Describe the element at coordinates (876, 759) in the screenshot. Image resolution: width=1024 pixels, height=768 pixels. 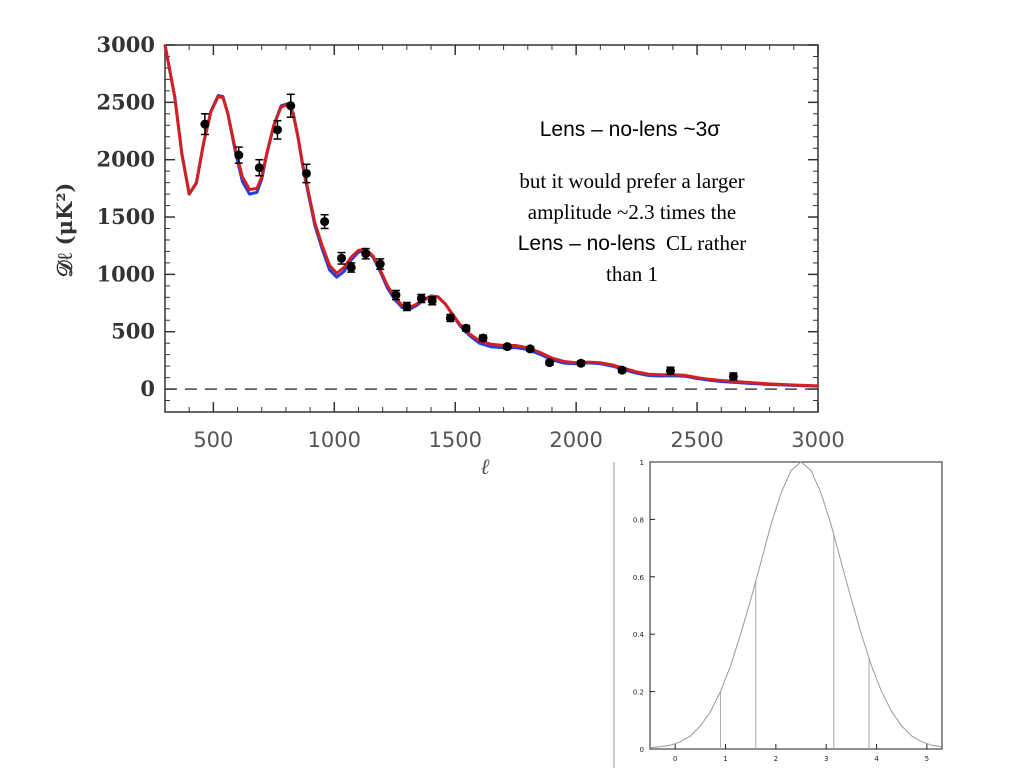
I see `inset-x-tick-label: 4` at that location.